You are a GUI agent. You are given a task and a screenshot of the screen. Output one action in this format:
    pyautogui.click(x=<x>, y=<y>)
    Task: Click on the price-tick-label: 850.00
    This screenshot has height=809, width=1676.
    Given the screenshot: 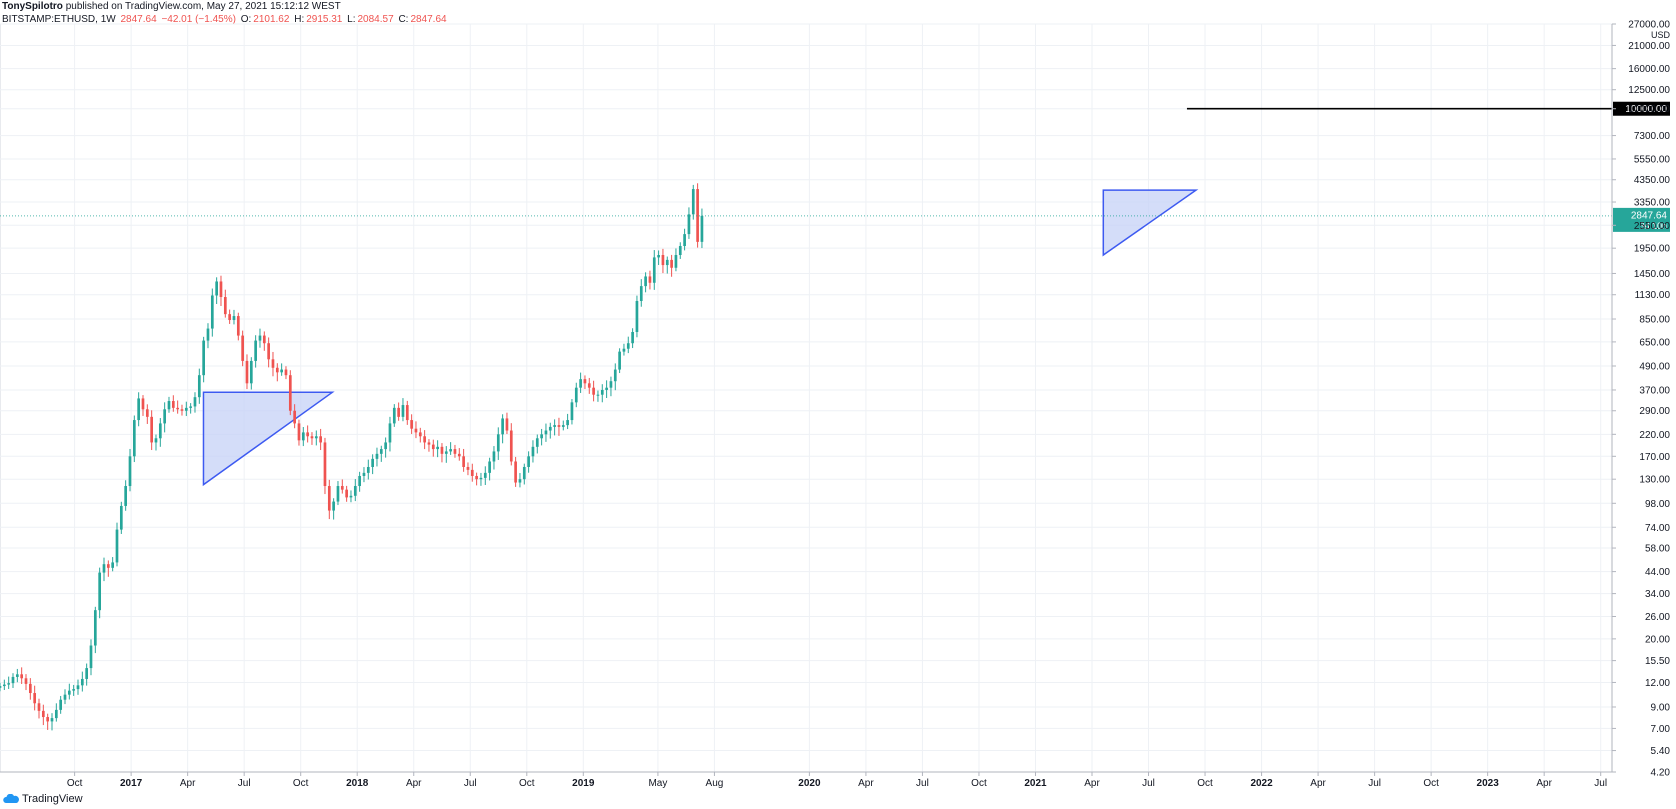 What is the action you would take?
    pyautogui.click(x=1654, y=320)
    